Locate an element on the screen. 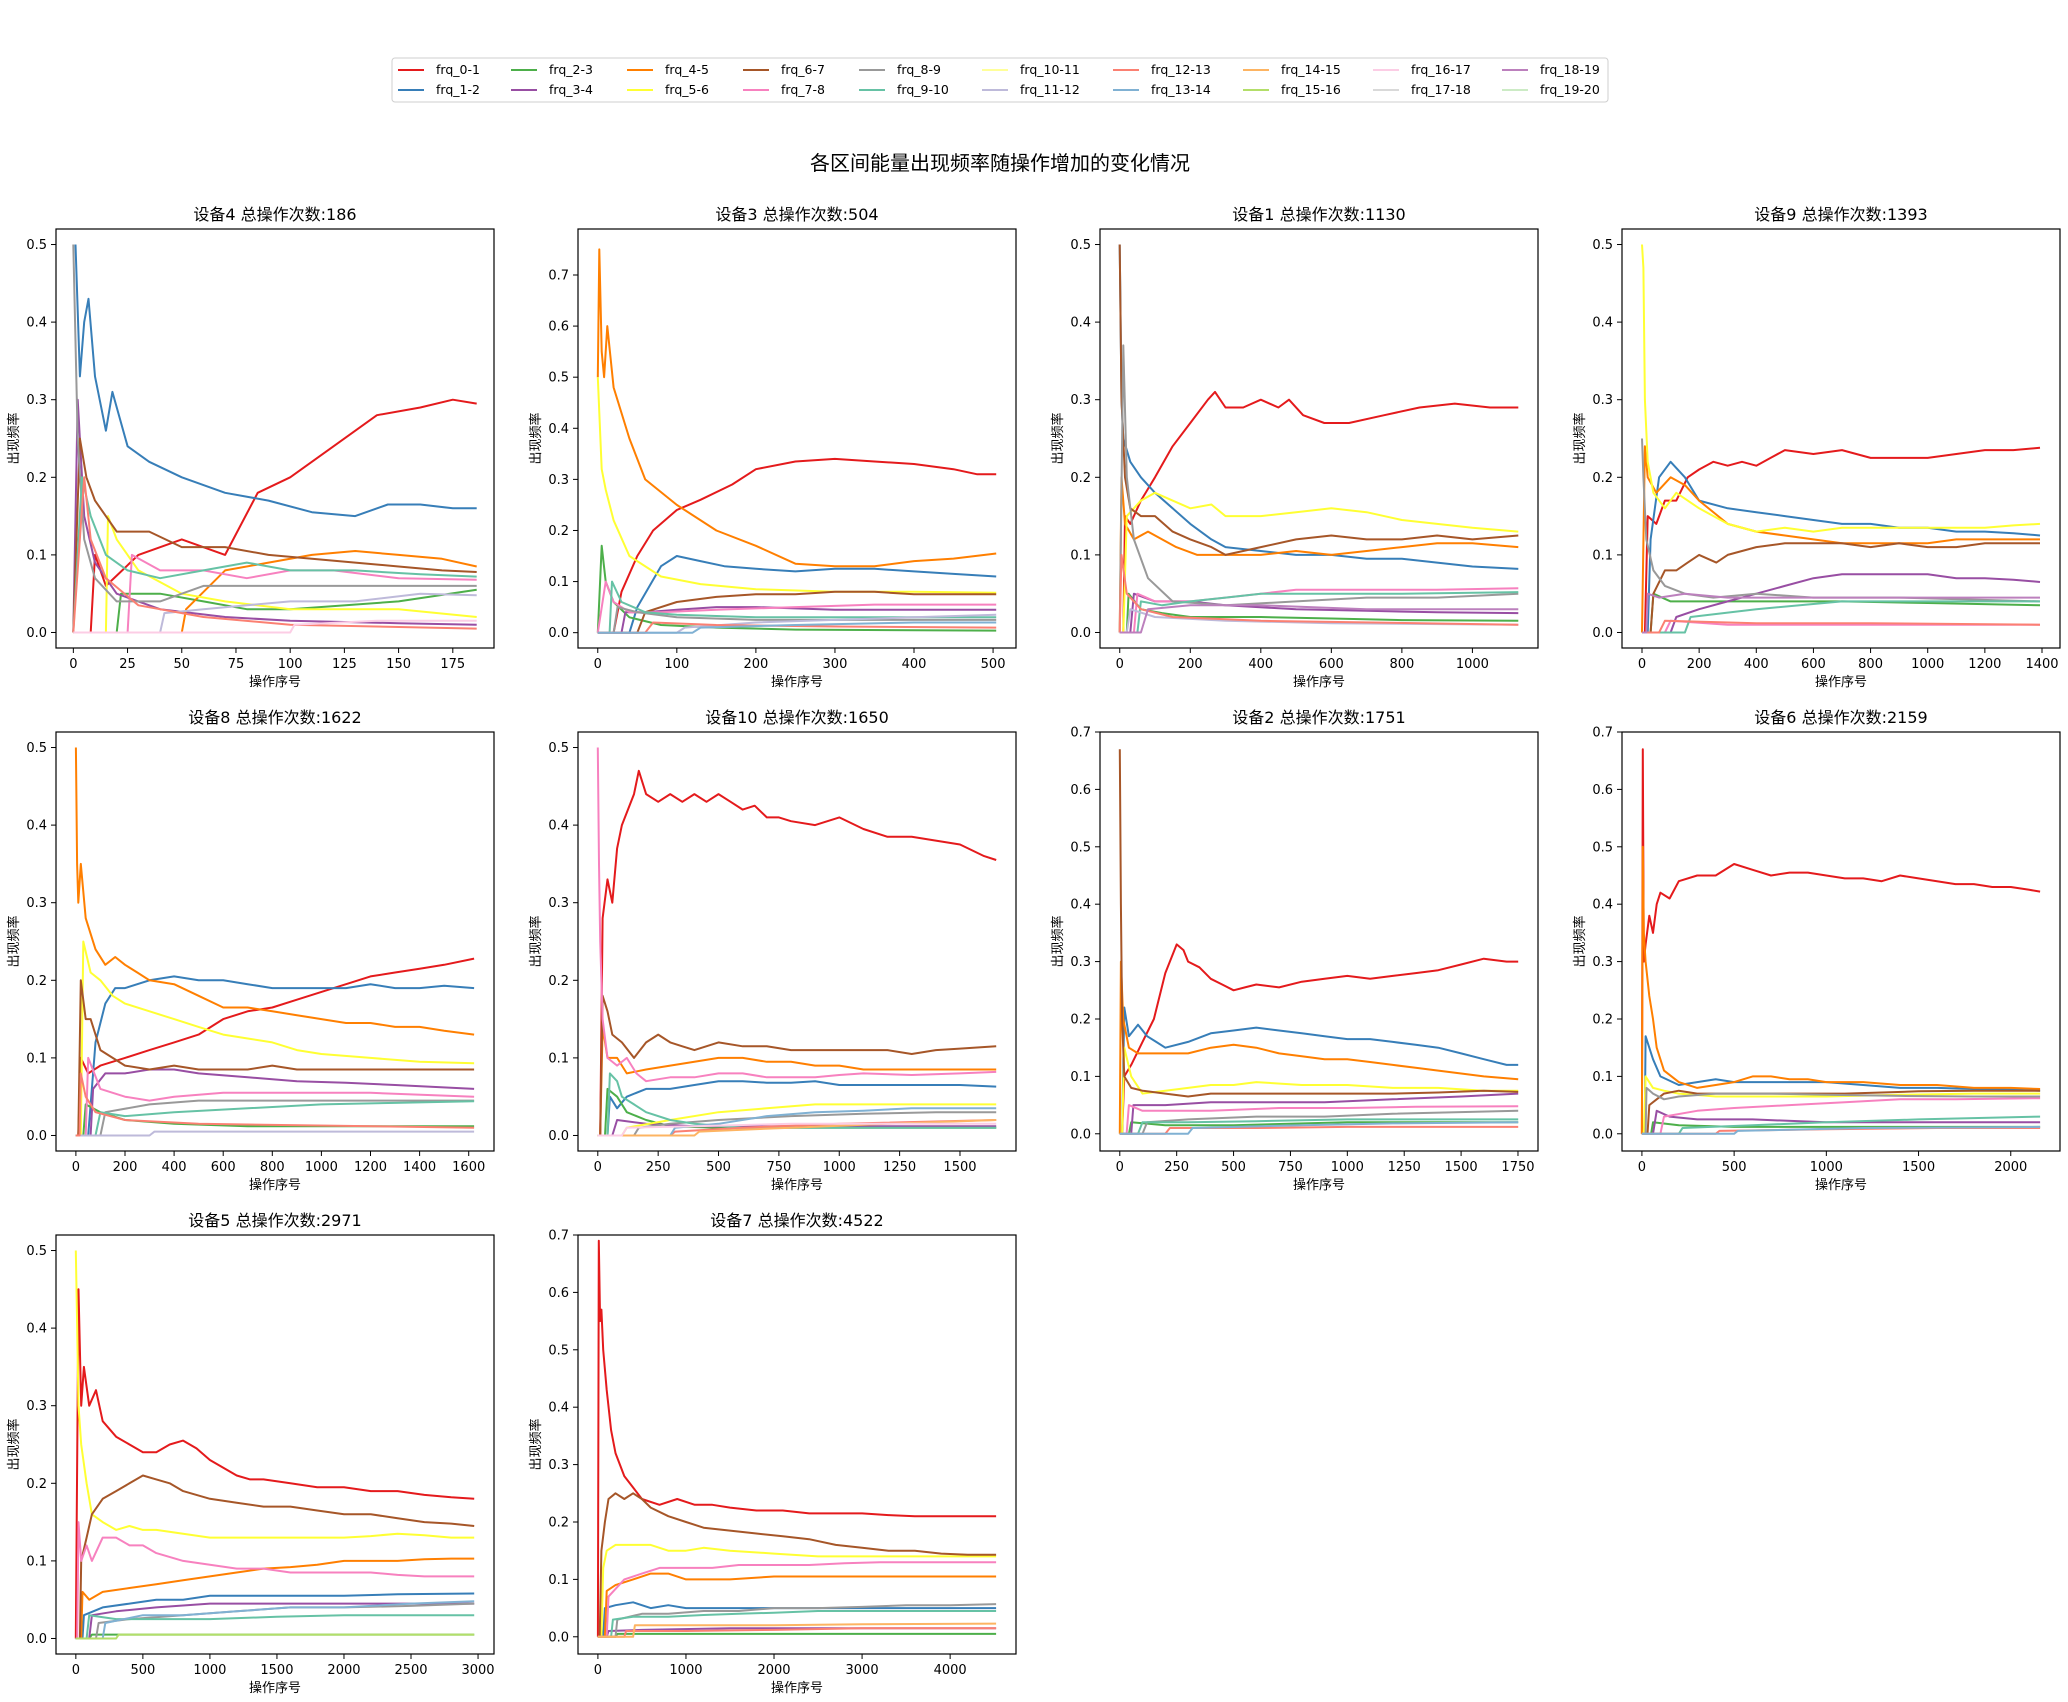 This screenshot has height=1702, width=2068. legend-label: frq_8-9 is located at coordinates (919, 69).